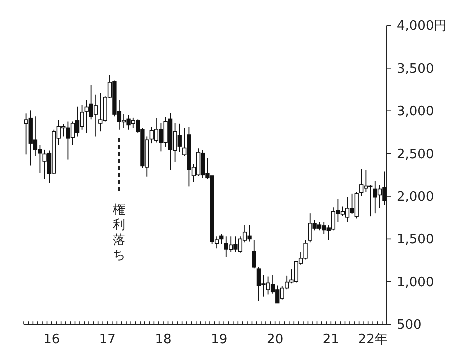 The image size is (463, 358). What do you see at coordinates (422, 26) in the screenshot?
I see `y-tick-label: 4,000円` at bounding box center [422, 26].